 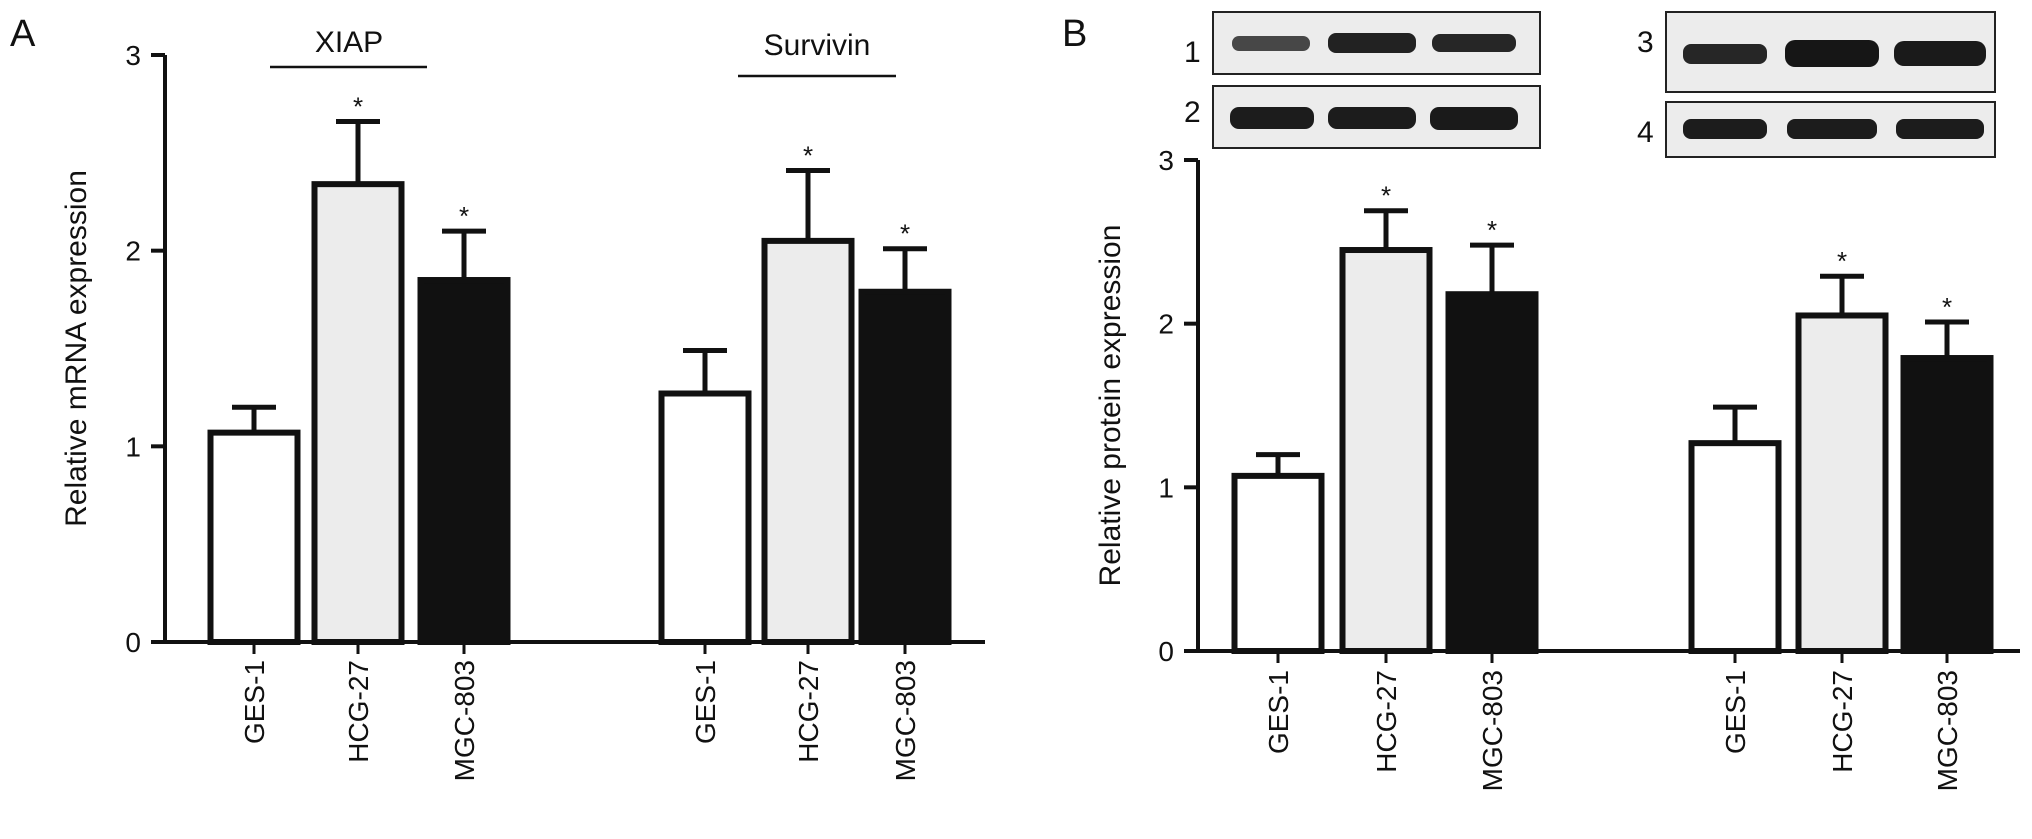 What do you see at coordinates (76, 348) in the screenshot?
I see `y-axis-label: Relative mRNA expression` at bounding box center [76, 348].